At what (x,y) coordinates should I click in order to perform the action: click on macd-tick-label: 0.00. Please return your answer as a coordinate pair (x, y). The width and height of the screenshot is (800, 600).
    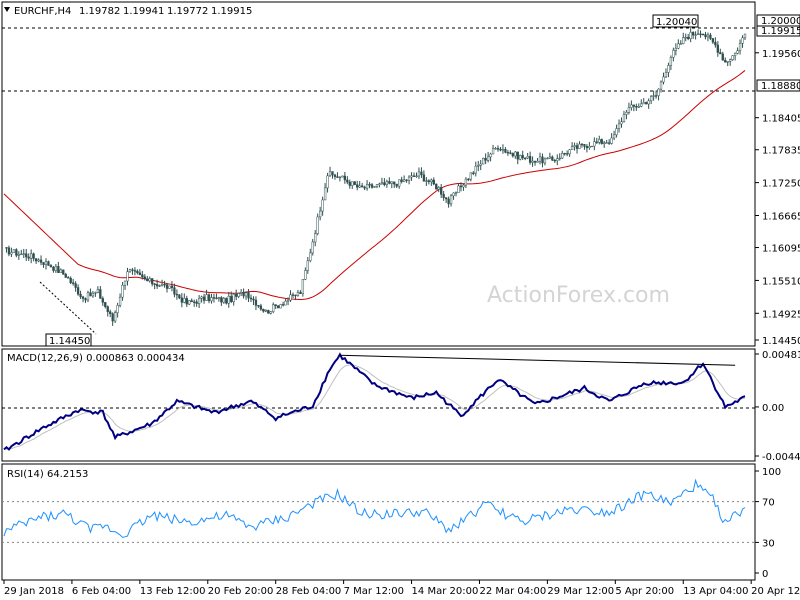
    Looking at the image, I should click on (773, 408).